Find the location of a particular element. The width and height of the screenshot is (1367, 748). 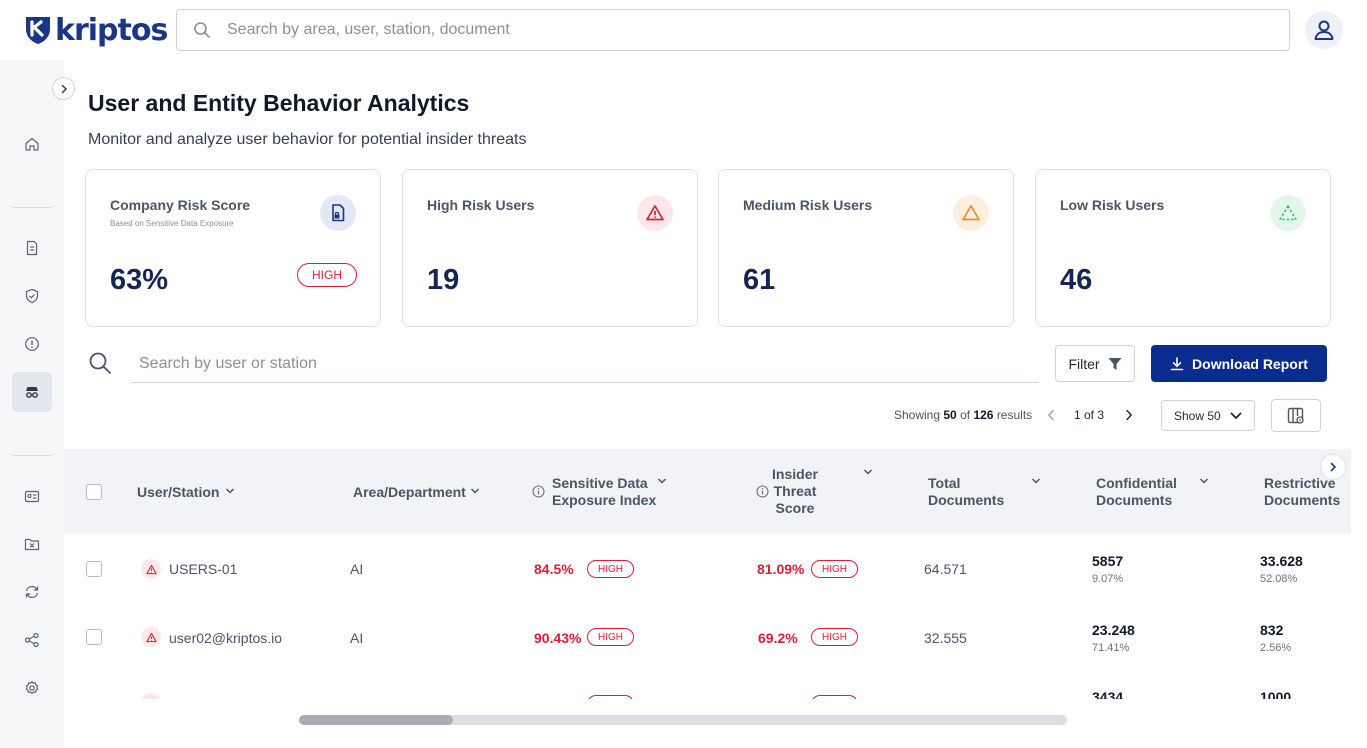

global-search is located at coordinates (733, 30).